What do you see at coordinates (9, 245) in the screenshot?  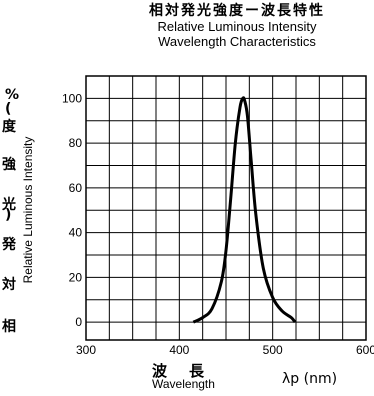 I see `y-axis-label-char: 発` at bounding box center [9, 245].